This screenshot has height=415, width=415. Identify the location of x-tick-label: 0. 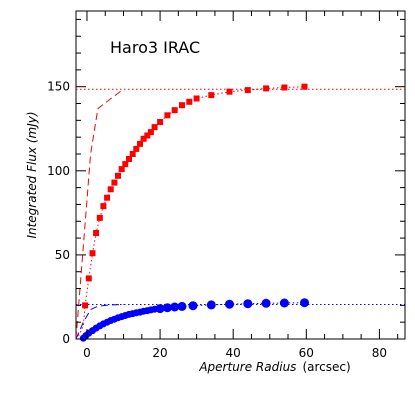
(87, 353).